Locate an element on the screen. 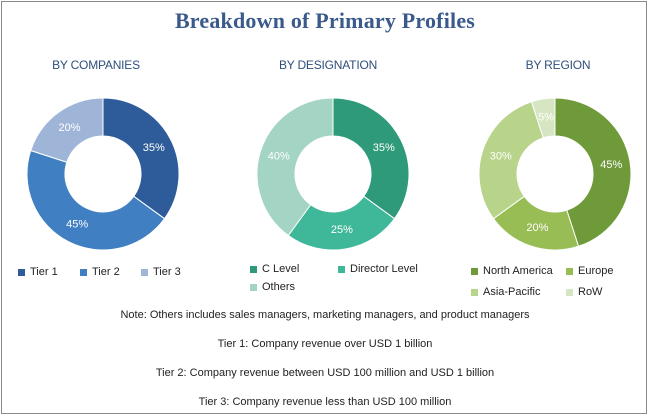 The width and height of the screenshot is (650, 417). legend-label: Europe is located at coordinates (596, 271).